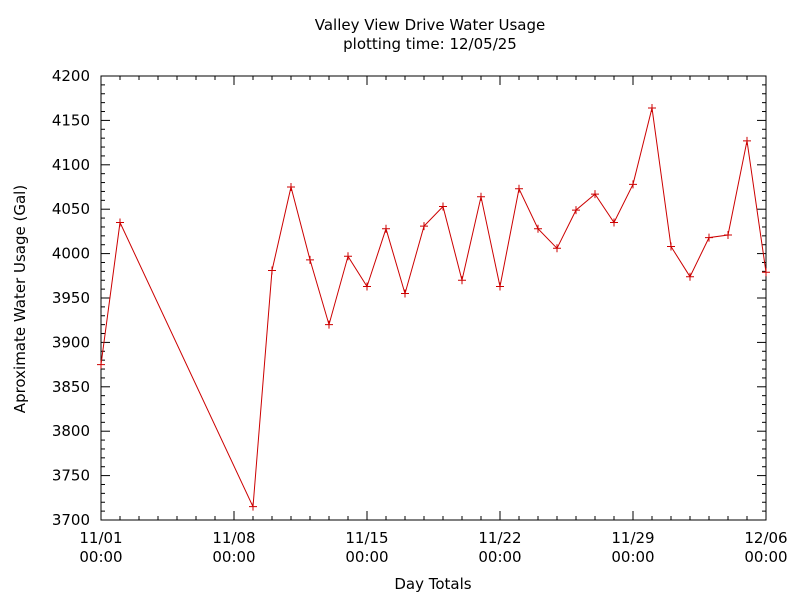 This screenshot has height=600, width=800. What do you see at coordinates (632, 538) in the screenshot?
I see `x-tick-label: 11/29` at bounding box center [632, 538].